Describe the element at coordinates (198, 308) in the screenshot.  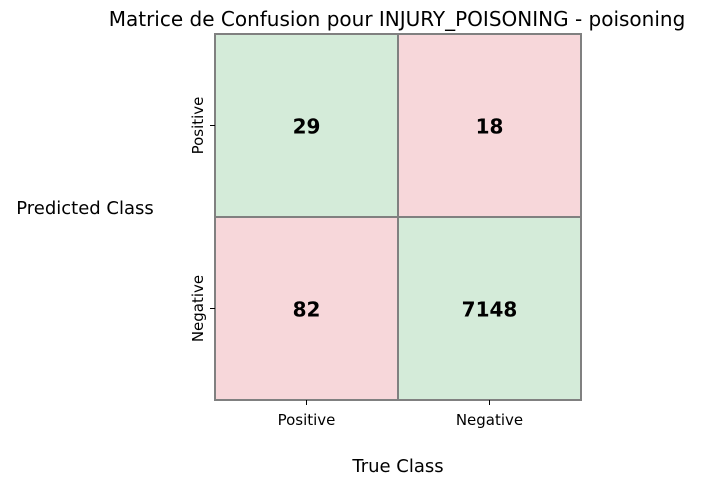
I see `y-tick-label: Negative` at that location.